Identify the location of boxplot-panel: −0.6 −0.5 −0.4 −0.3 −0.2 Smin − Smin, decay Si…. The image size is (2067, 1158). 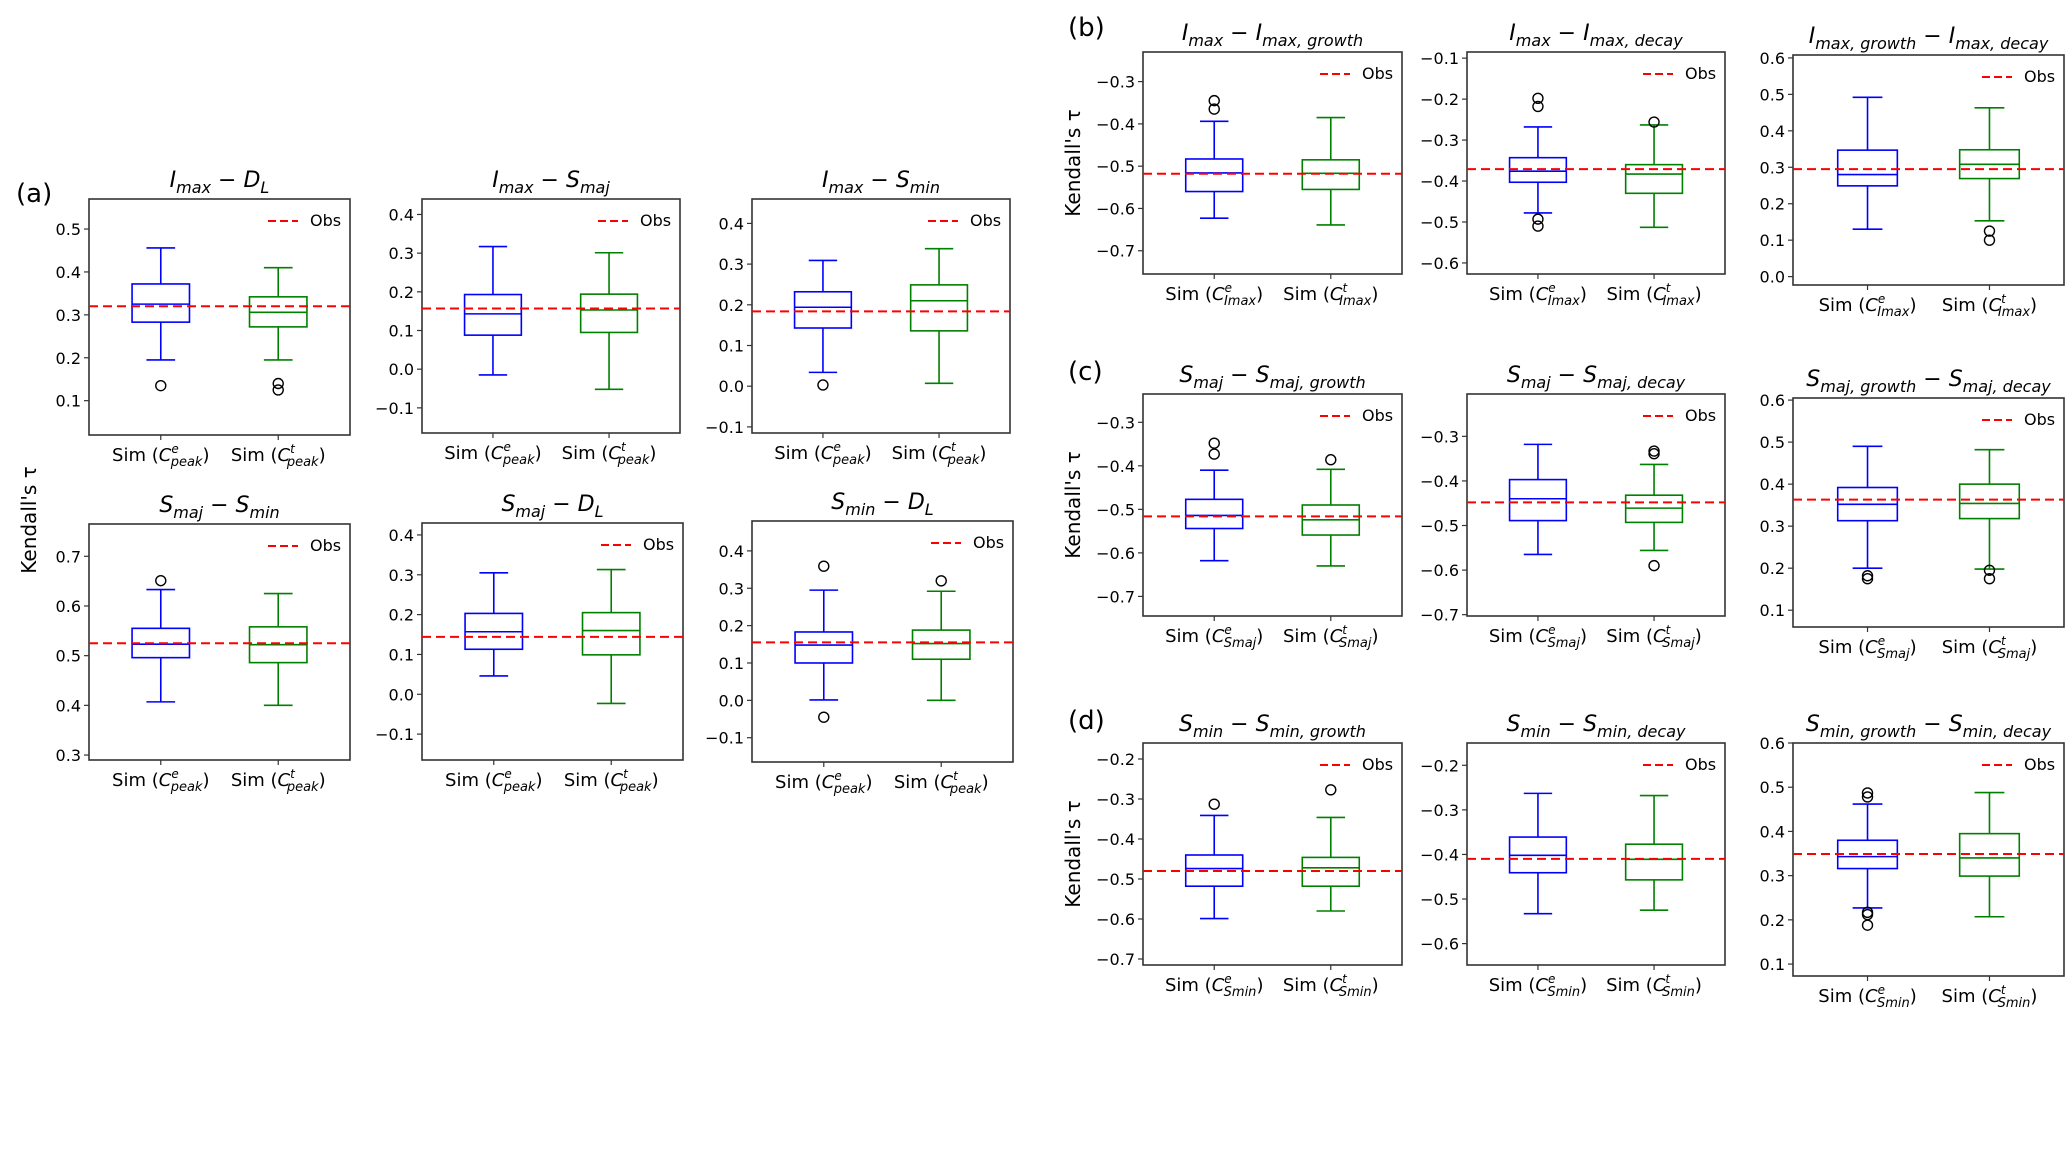
(1573, 856).